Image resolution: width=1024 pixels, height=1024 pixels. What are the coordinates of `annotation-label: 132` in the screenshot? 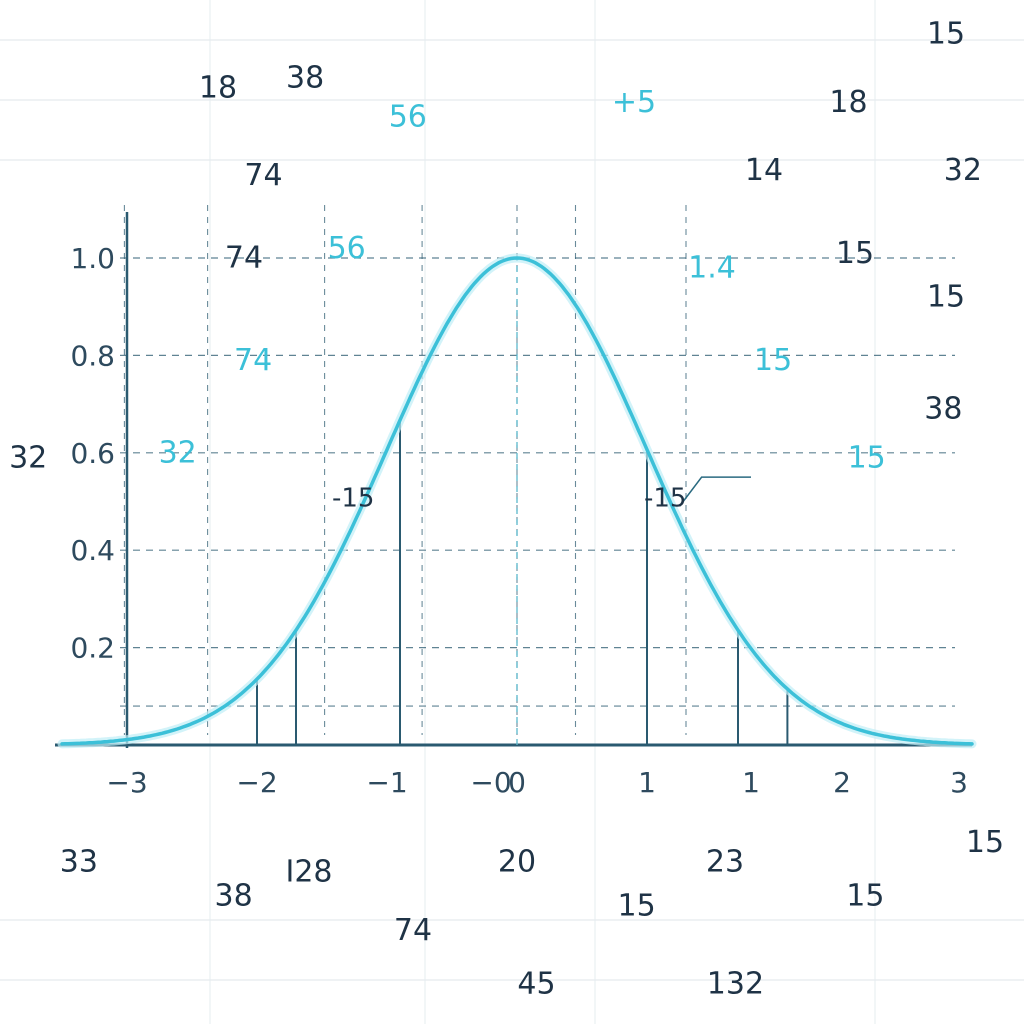 It's located at (735, 983).